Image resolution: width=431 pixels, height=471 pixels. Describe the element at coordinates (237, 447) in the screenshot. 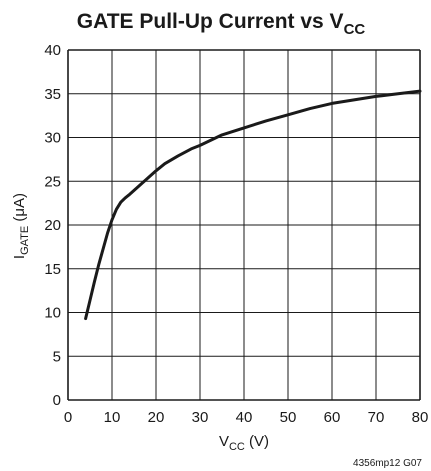

I see `x-axis-label-subscript: CC` at that location.